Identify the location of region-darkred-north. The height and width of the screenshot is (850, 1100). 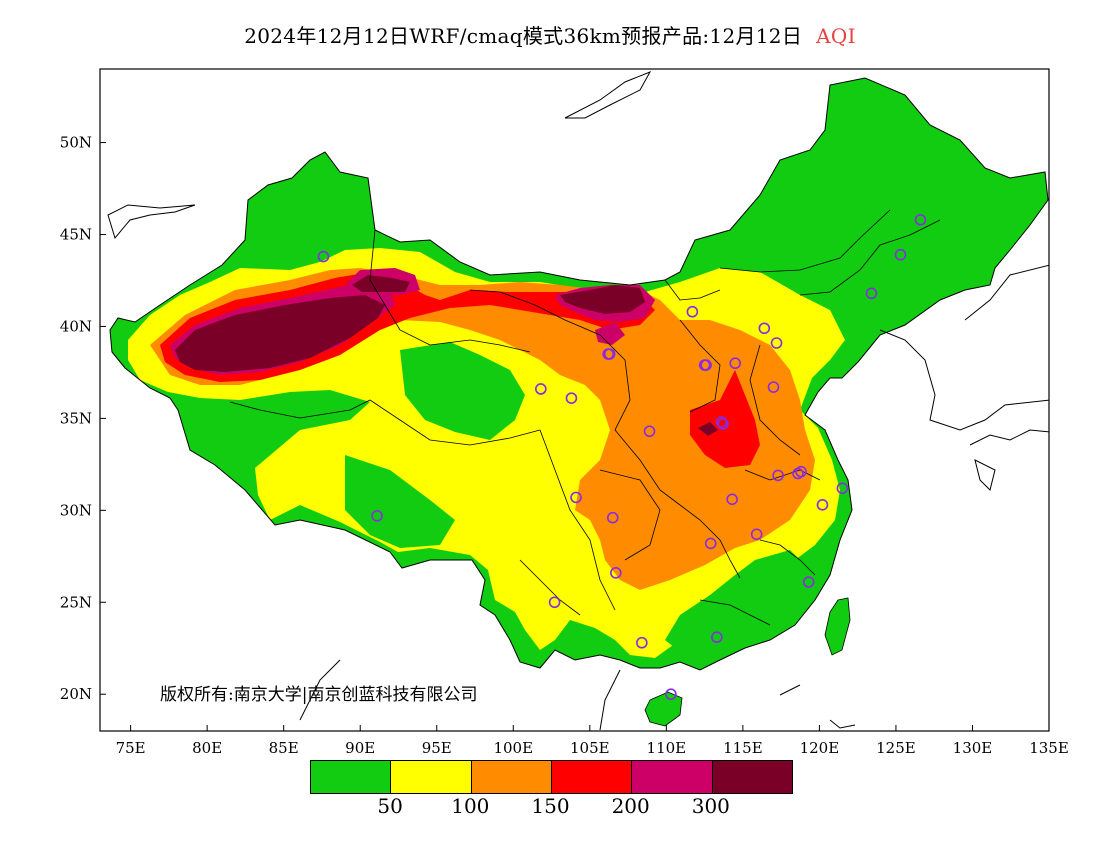
(381, 283).